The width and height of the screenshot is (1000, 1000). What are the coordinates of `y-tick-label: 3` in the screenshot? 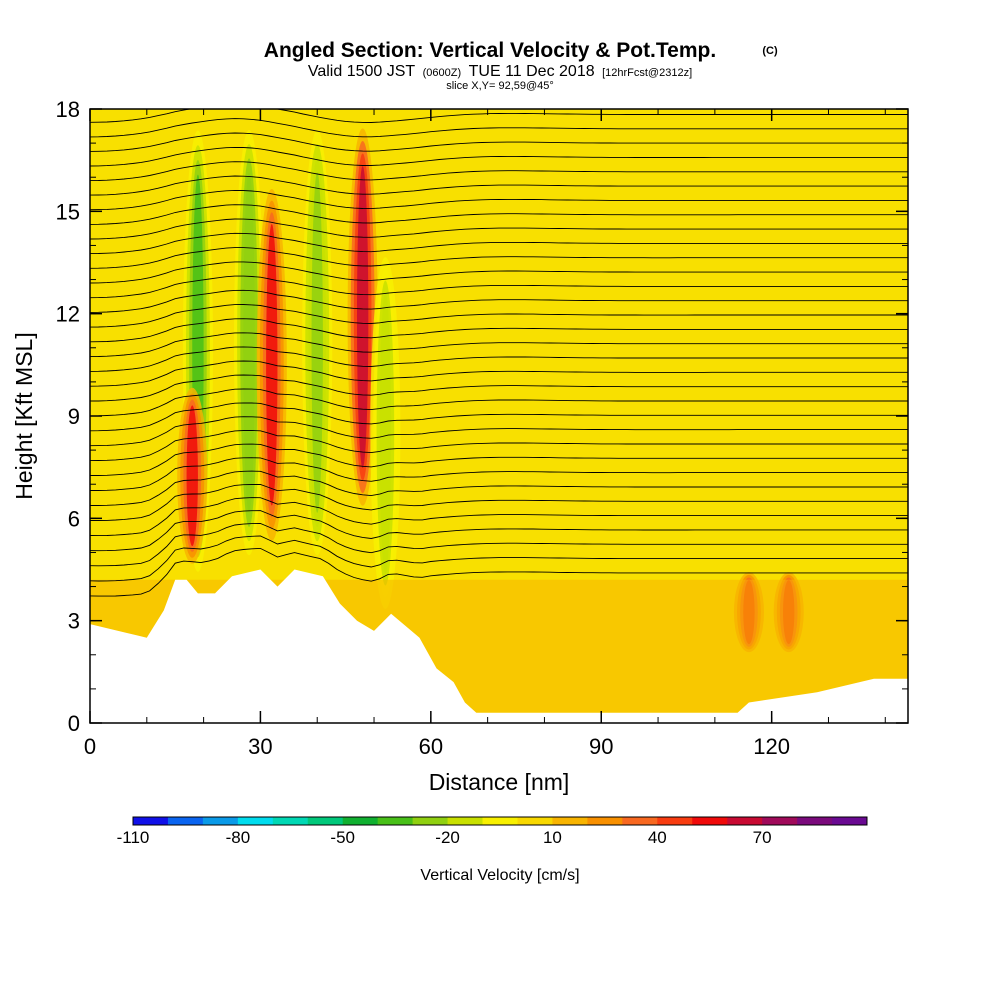 It's located at (74, 621).